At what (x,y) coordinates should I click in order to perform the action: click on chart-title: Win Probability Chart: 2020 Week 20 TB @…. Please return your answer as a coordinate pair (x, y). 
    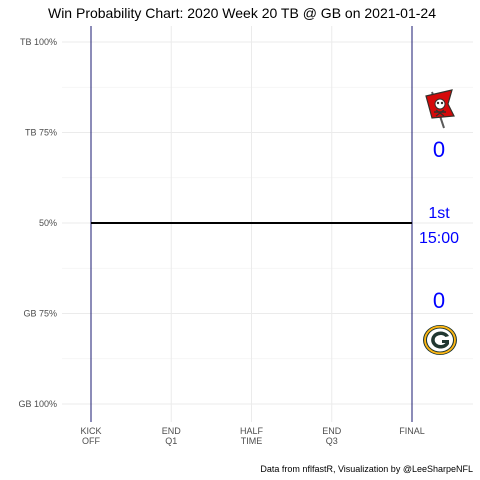
    Looking at the image, I should click on (242, 13).